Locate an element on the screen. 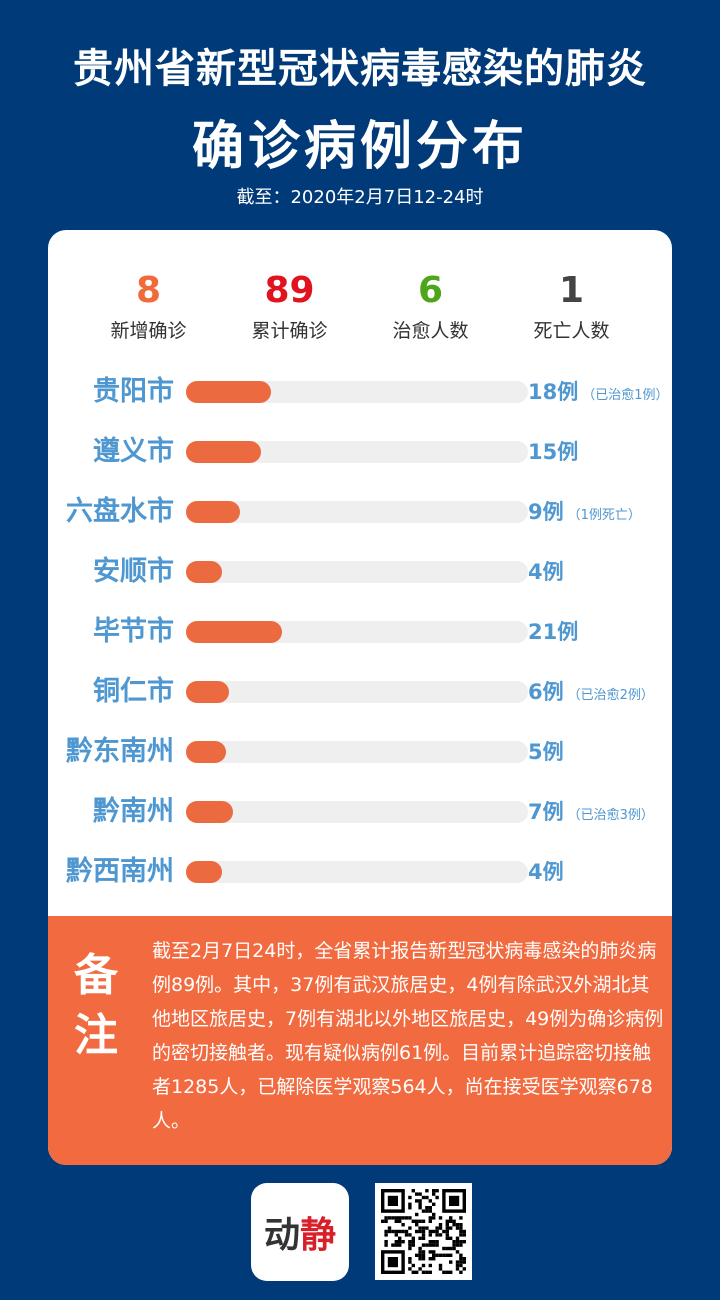 The image size is (720, 1300). value-text: 21例 is located at coordinates (553, 632).